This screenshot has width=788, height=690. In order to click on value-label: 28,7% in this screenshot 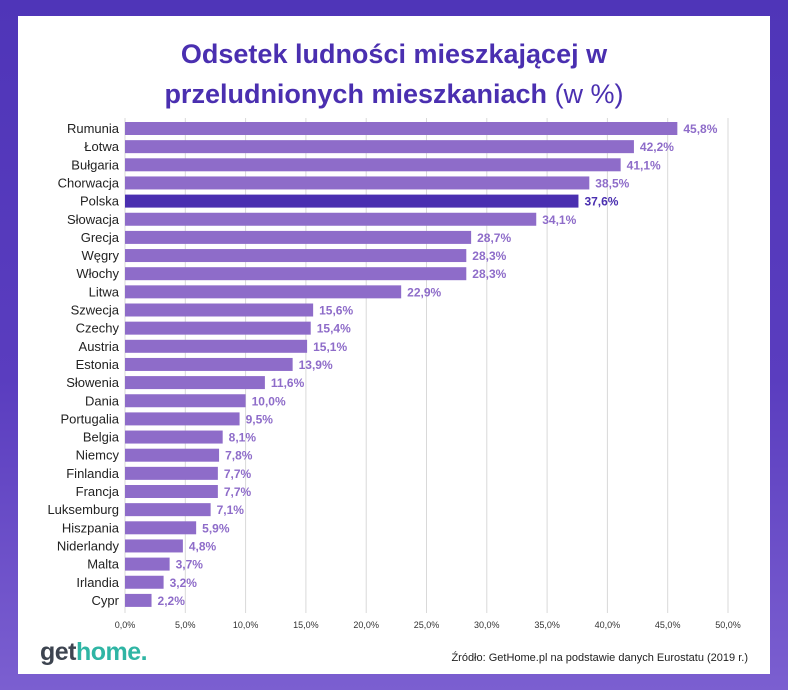, I will do `click(494, 238)`.